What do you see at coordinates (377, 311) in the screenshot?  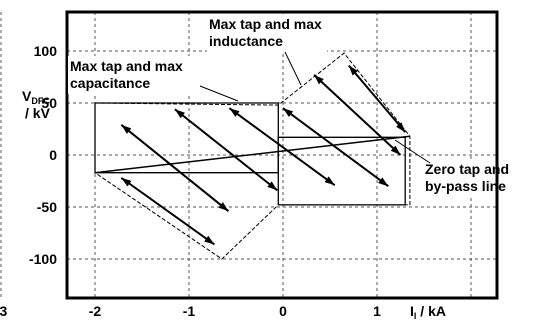 I see `x-tick-label: 1` at bounding box center [377, 311].